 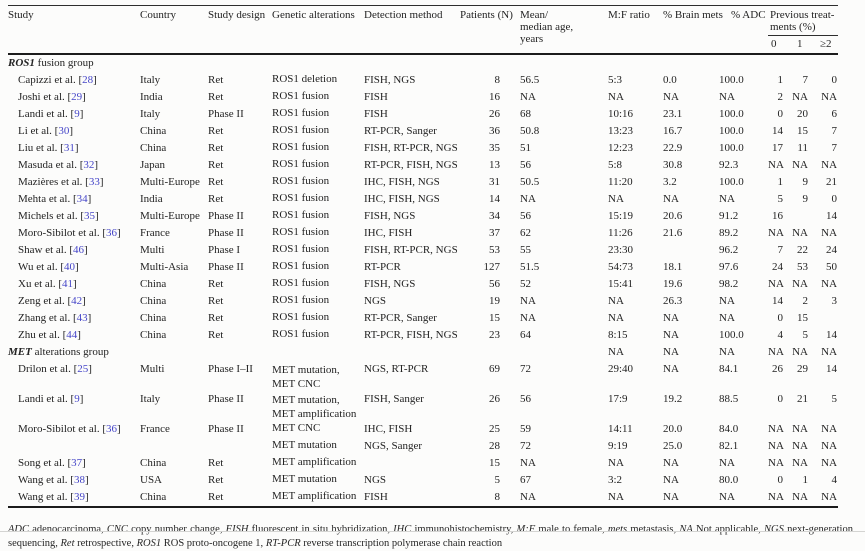 What do you see at coordinates (777, 301) in the screenshot?
I see `cell-p0: 14` at bounding box center [777, 301].